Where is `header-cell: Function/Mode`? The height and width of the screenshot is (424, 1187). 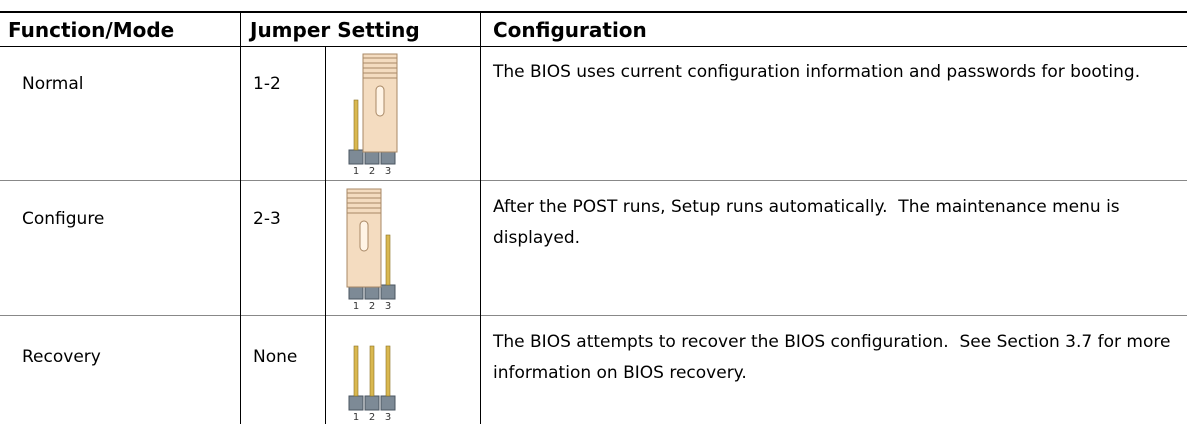 header-cell: Function/Mode is located at coordinates (91, 30).